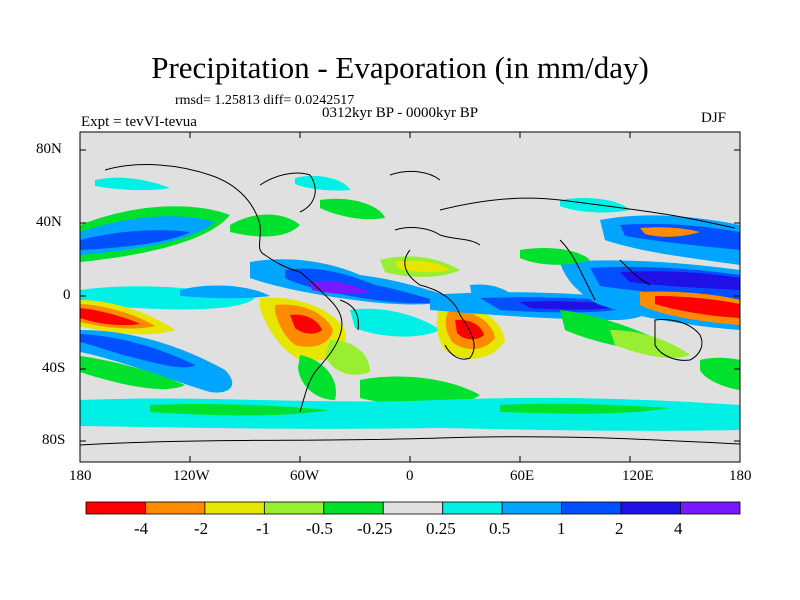 This screenshot has width=800, height=600. I want to click on colorbar-label: 2, so click(619, 528).